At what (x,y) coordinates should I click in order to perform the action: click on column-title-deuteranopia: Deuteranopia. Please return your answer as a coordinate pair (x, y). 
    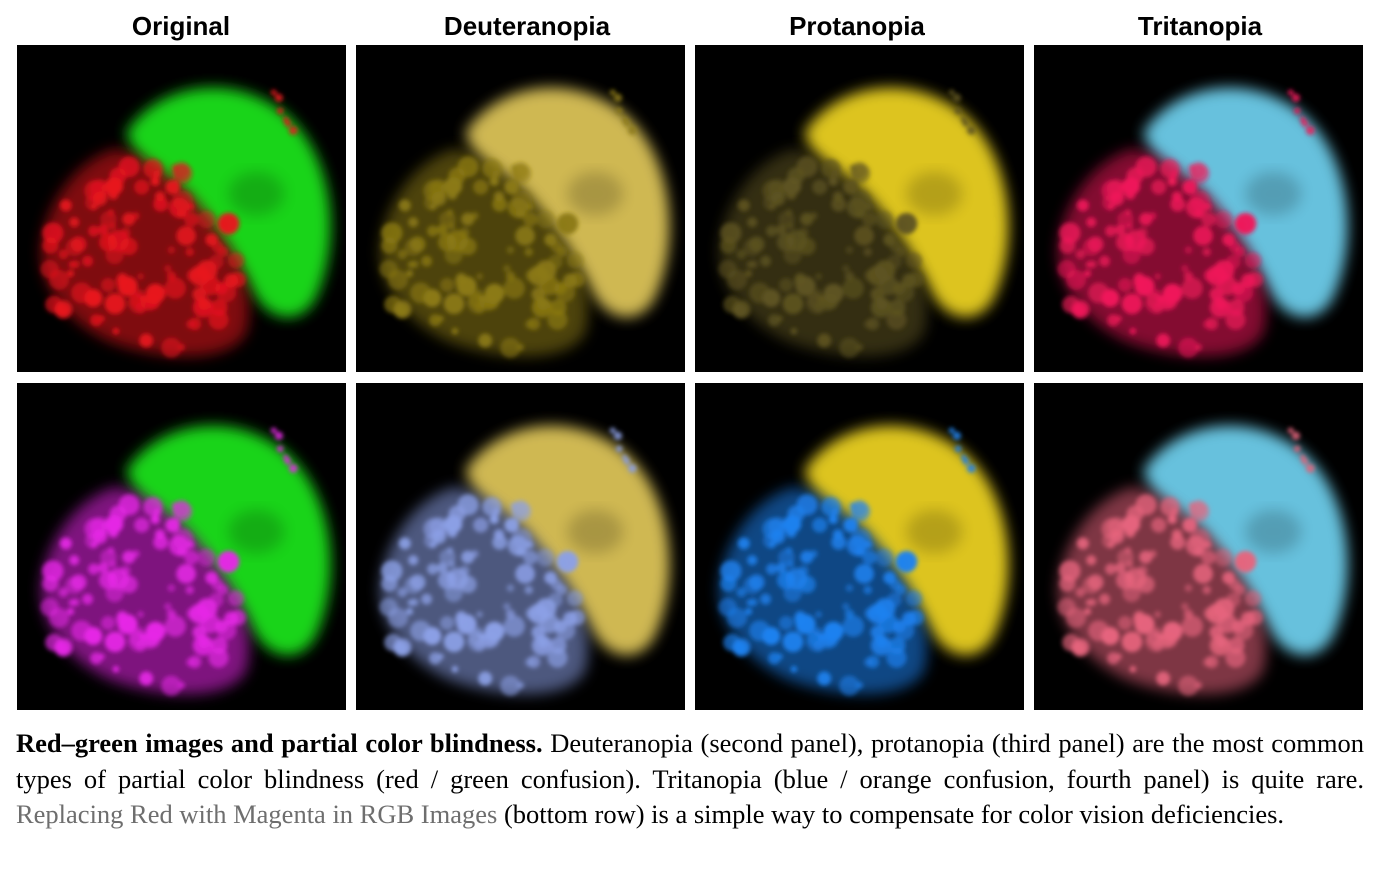
    Looking at the image, I should click on (527, 26).